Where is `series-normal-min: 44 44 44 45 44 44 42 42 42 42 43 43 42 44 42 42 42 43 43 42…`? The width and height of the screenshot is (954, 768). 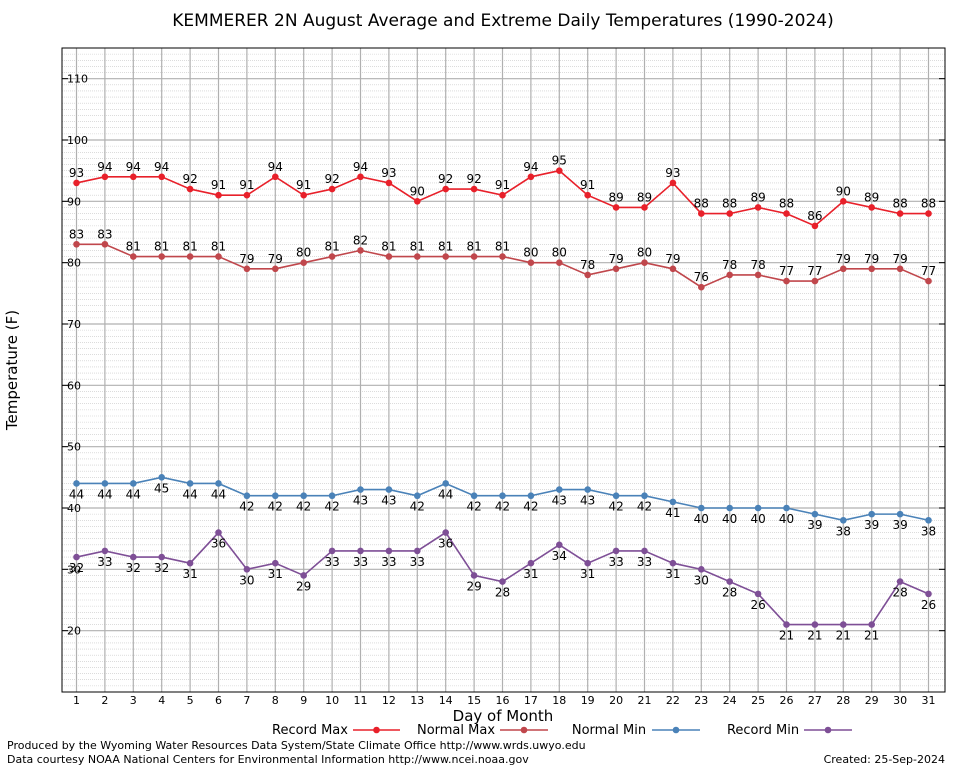 series-normal-min: 44 44 44 45 44 44 42 42 42 42 43 43 42 44 42 42 42 43 43 42… is located at coordinates (502, 506).